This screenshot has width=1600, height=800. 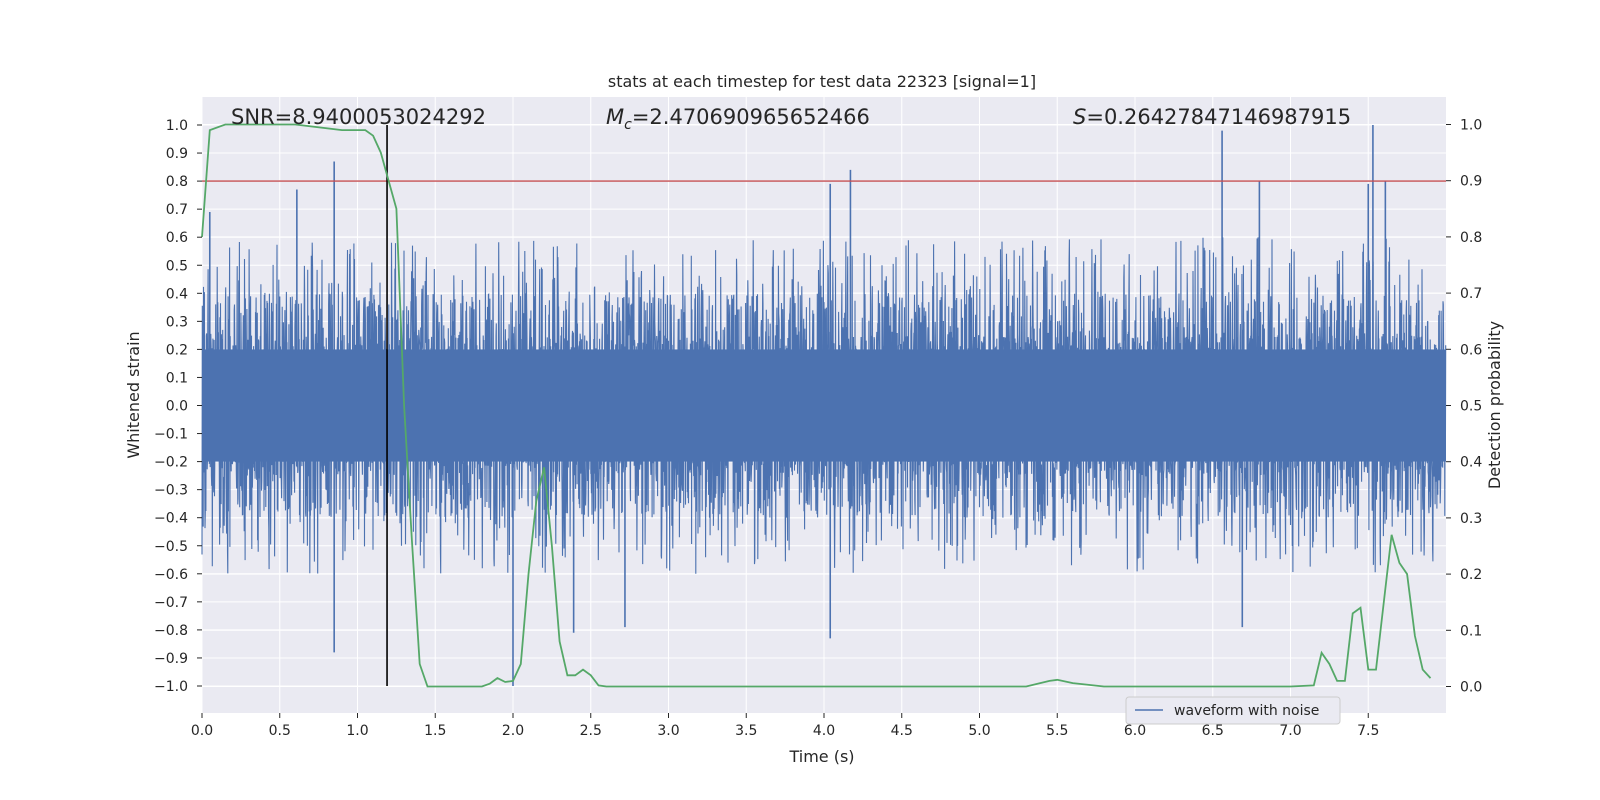 I want to click on x-tick-label: 6.0, so click(x=1135, y=731).